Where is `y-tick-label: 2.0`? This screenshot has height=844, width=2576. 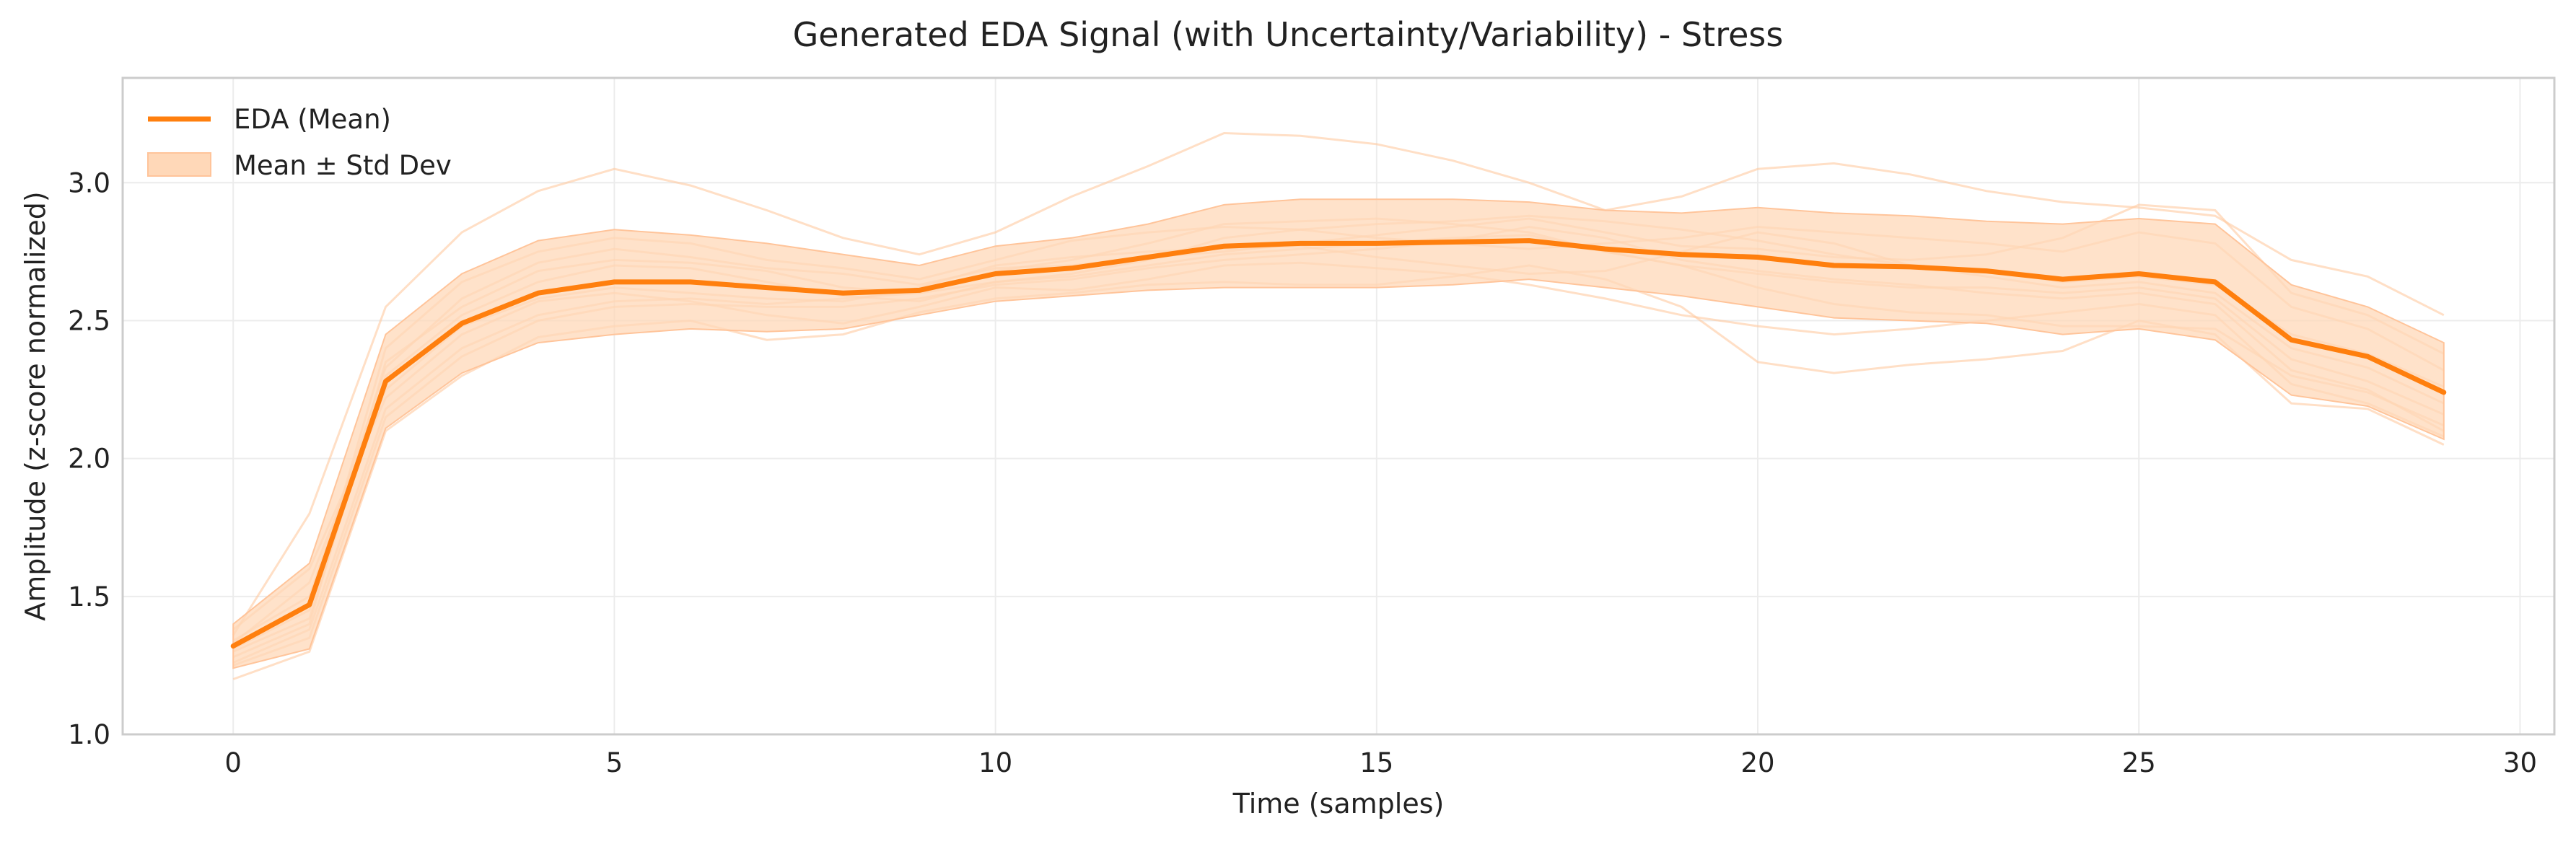
y-tick-label: 2.0 is located at coordinates (89, 459).